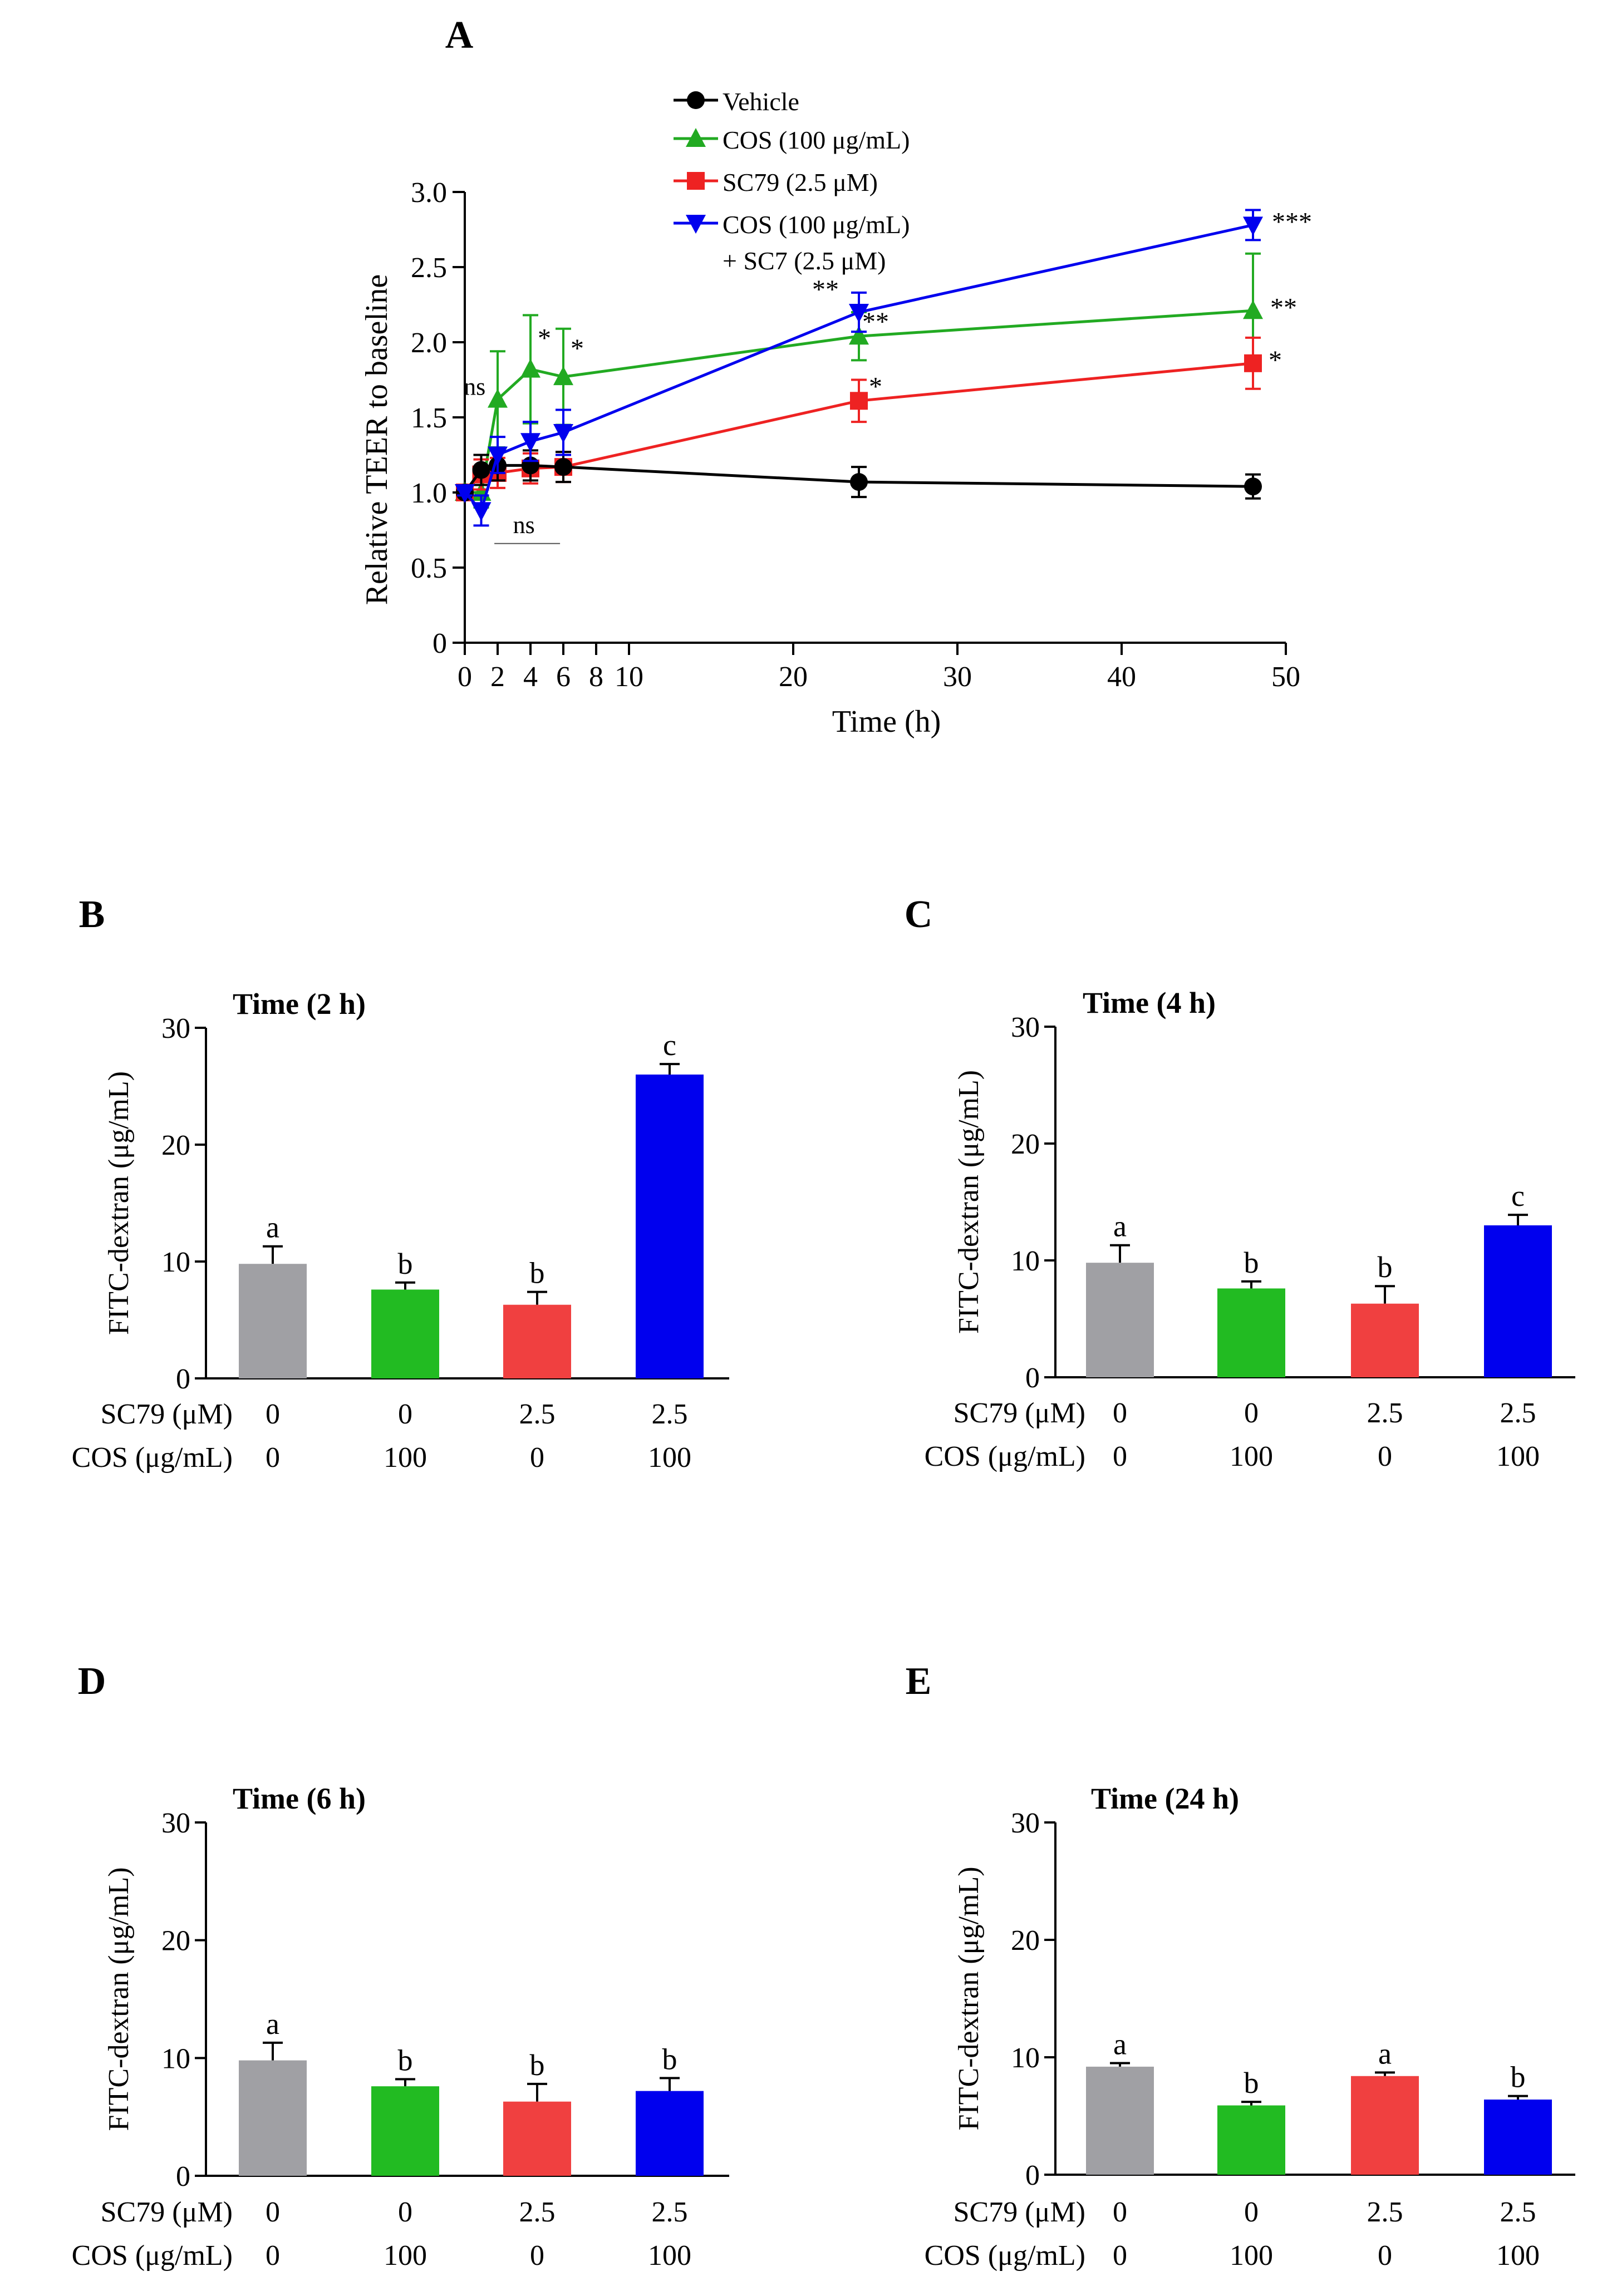 This screenshot has width=1602, height=2296. I want to click on a-y-tick-label: 1.5, so click(429, 418).